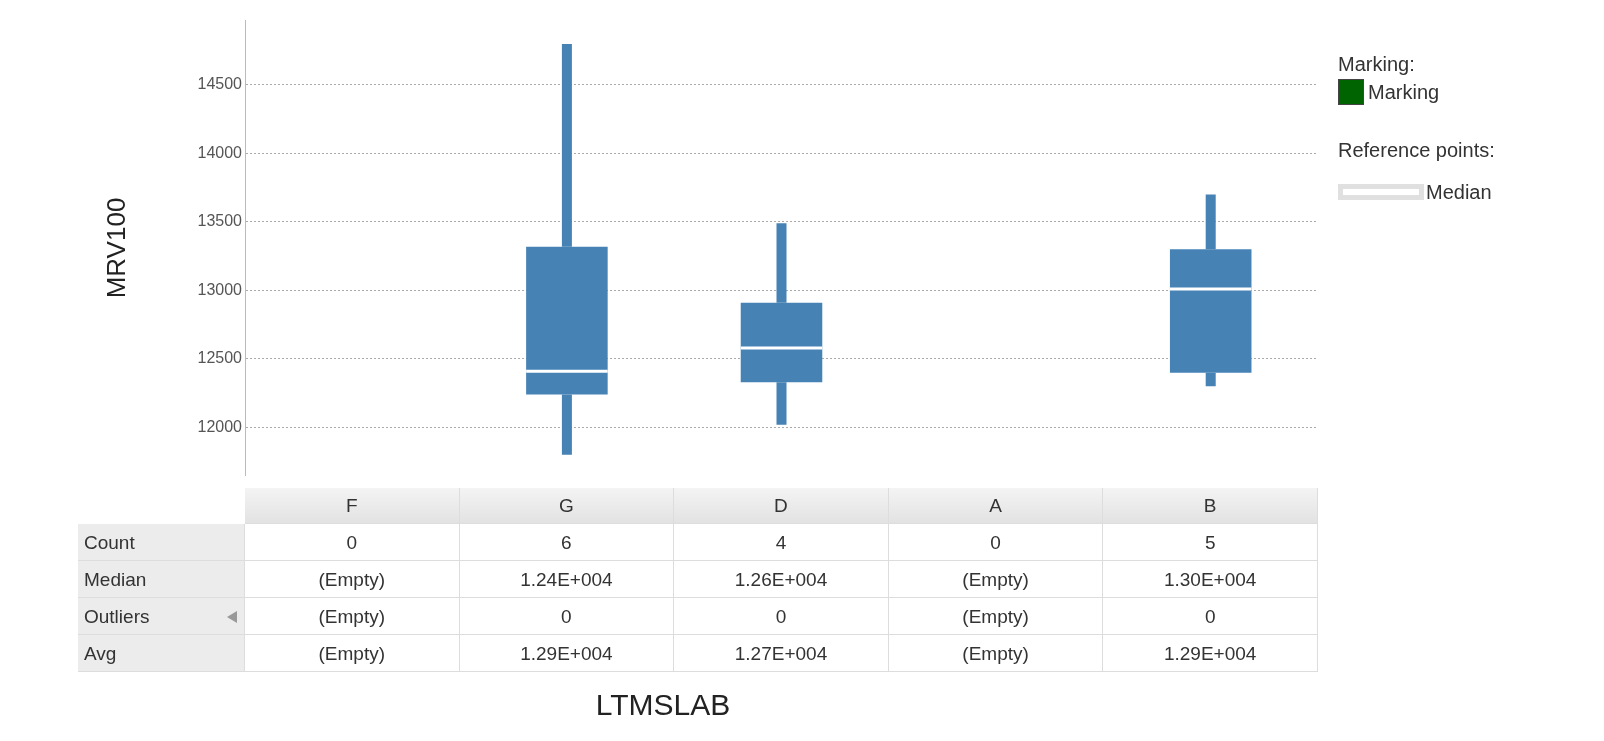 This screenshot has height=741, width=1604. What do you see at coordinates (220, 221) in the screenshot?
I see `y-tick-label: 13500` at bounding box center [220, 221].